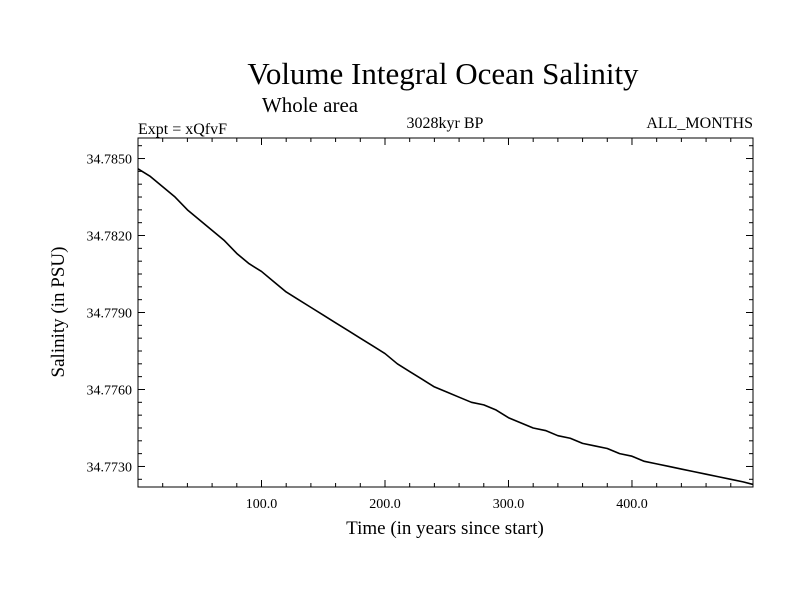  I want to click on x-tick-label: 300.0, so click(509, 504).